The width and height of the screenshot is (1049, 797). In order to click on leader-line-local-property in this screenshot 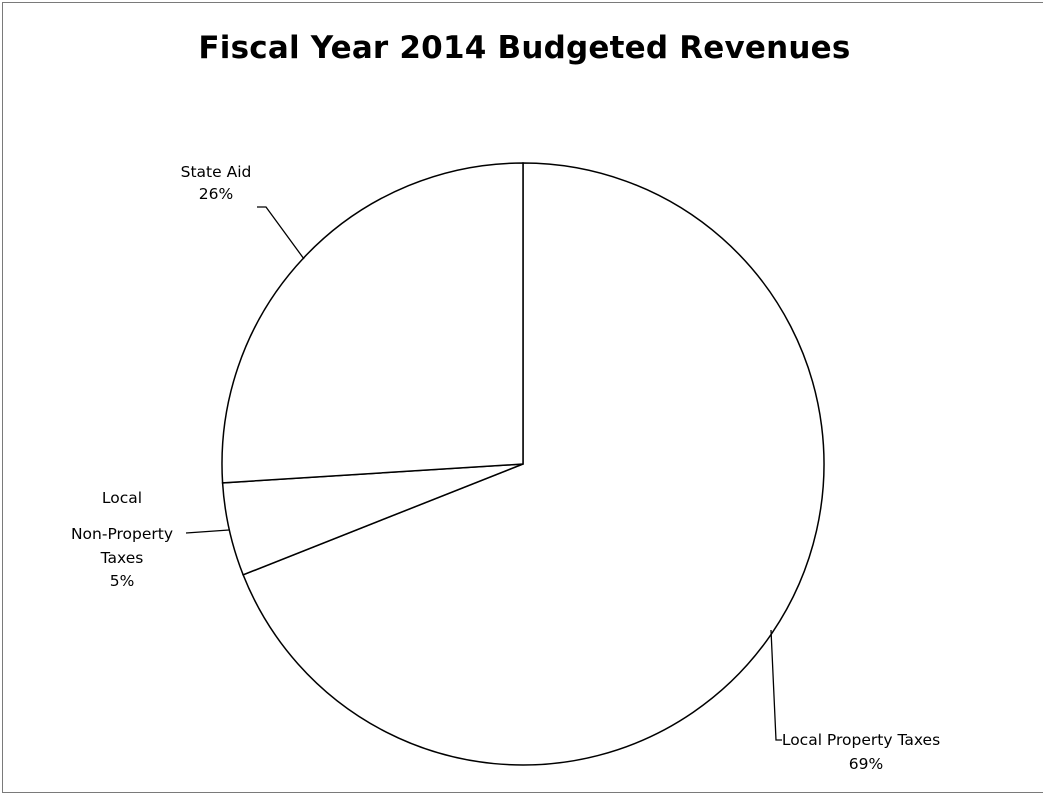, I will do `click(776, 685)`.